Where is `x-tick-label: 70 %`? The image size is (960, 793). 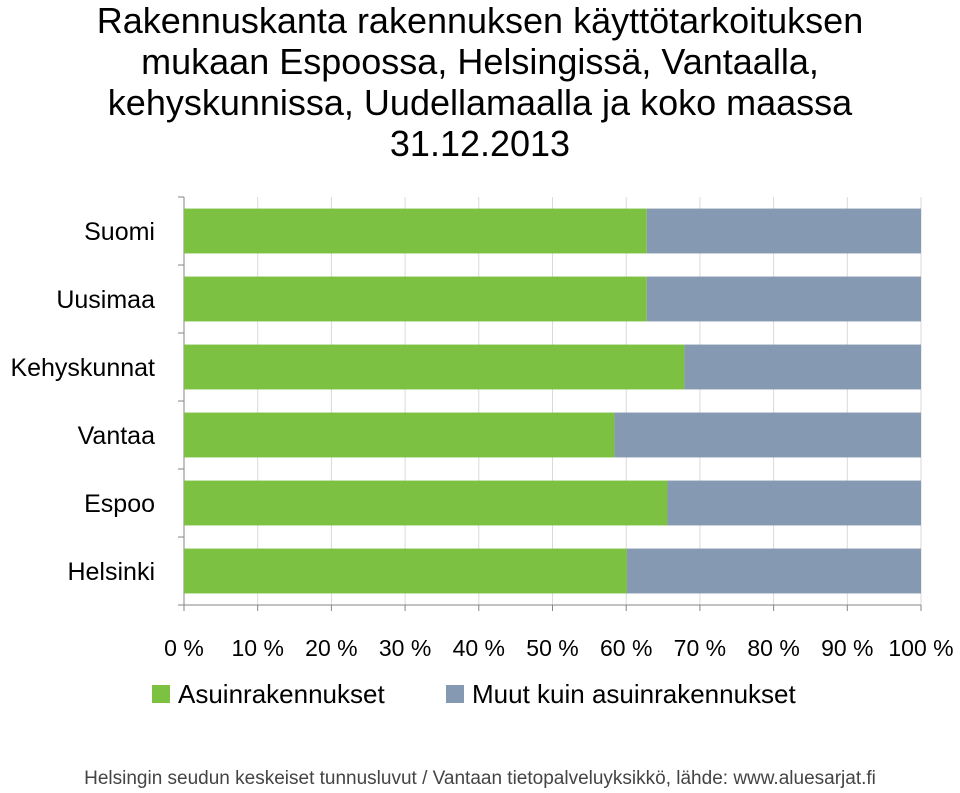
x-tick-label: 70 % is located at coordinates (700, 648).